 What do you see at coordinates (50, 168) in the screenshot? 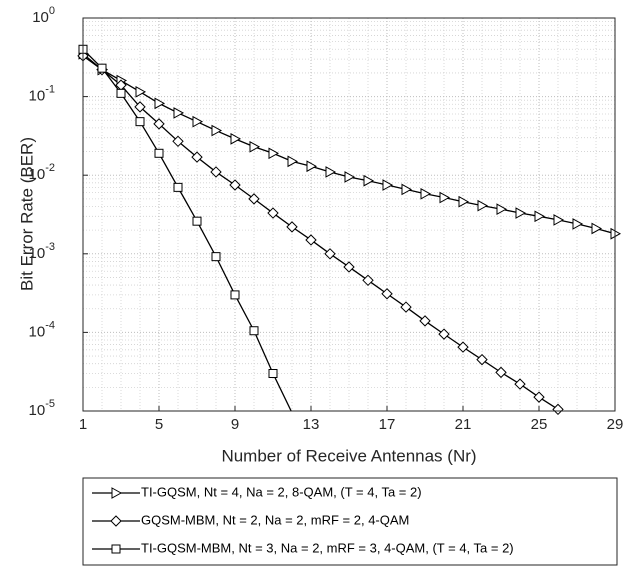
I see `y-tick-power: -2` at bounding box center [50, 168].